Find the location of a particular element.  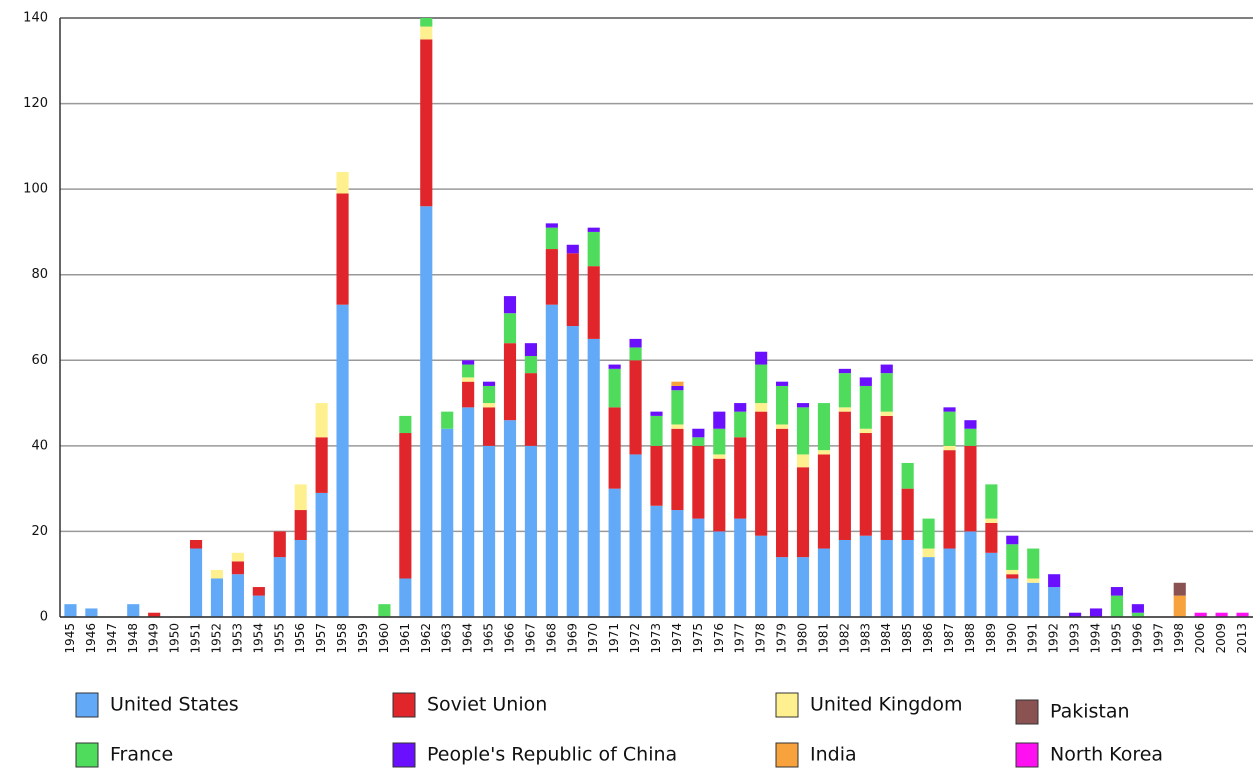

legend-label: North Korea is located at coordinates (1106, 755).